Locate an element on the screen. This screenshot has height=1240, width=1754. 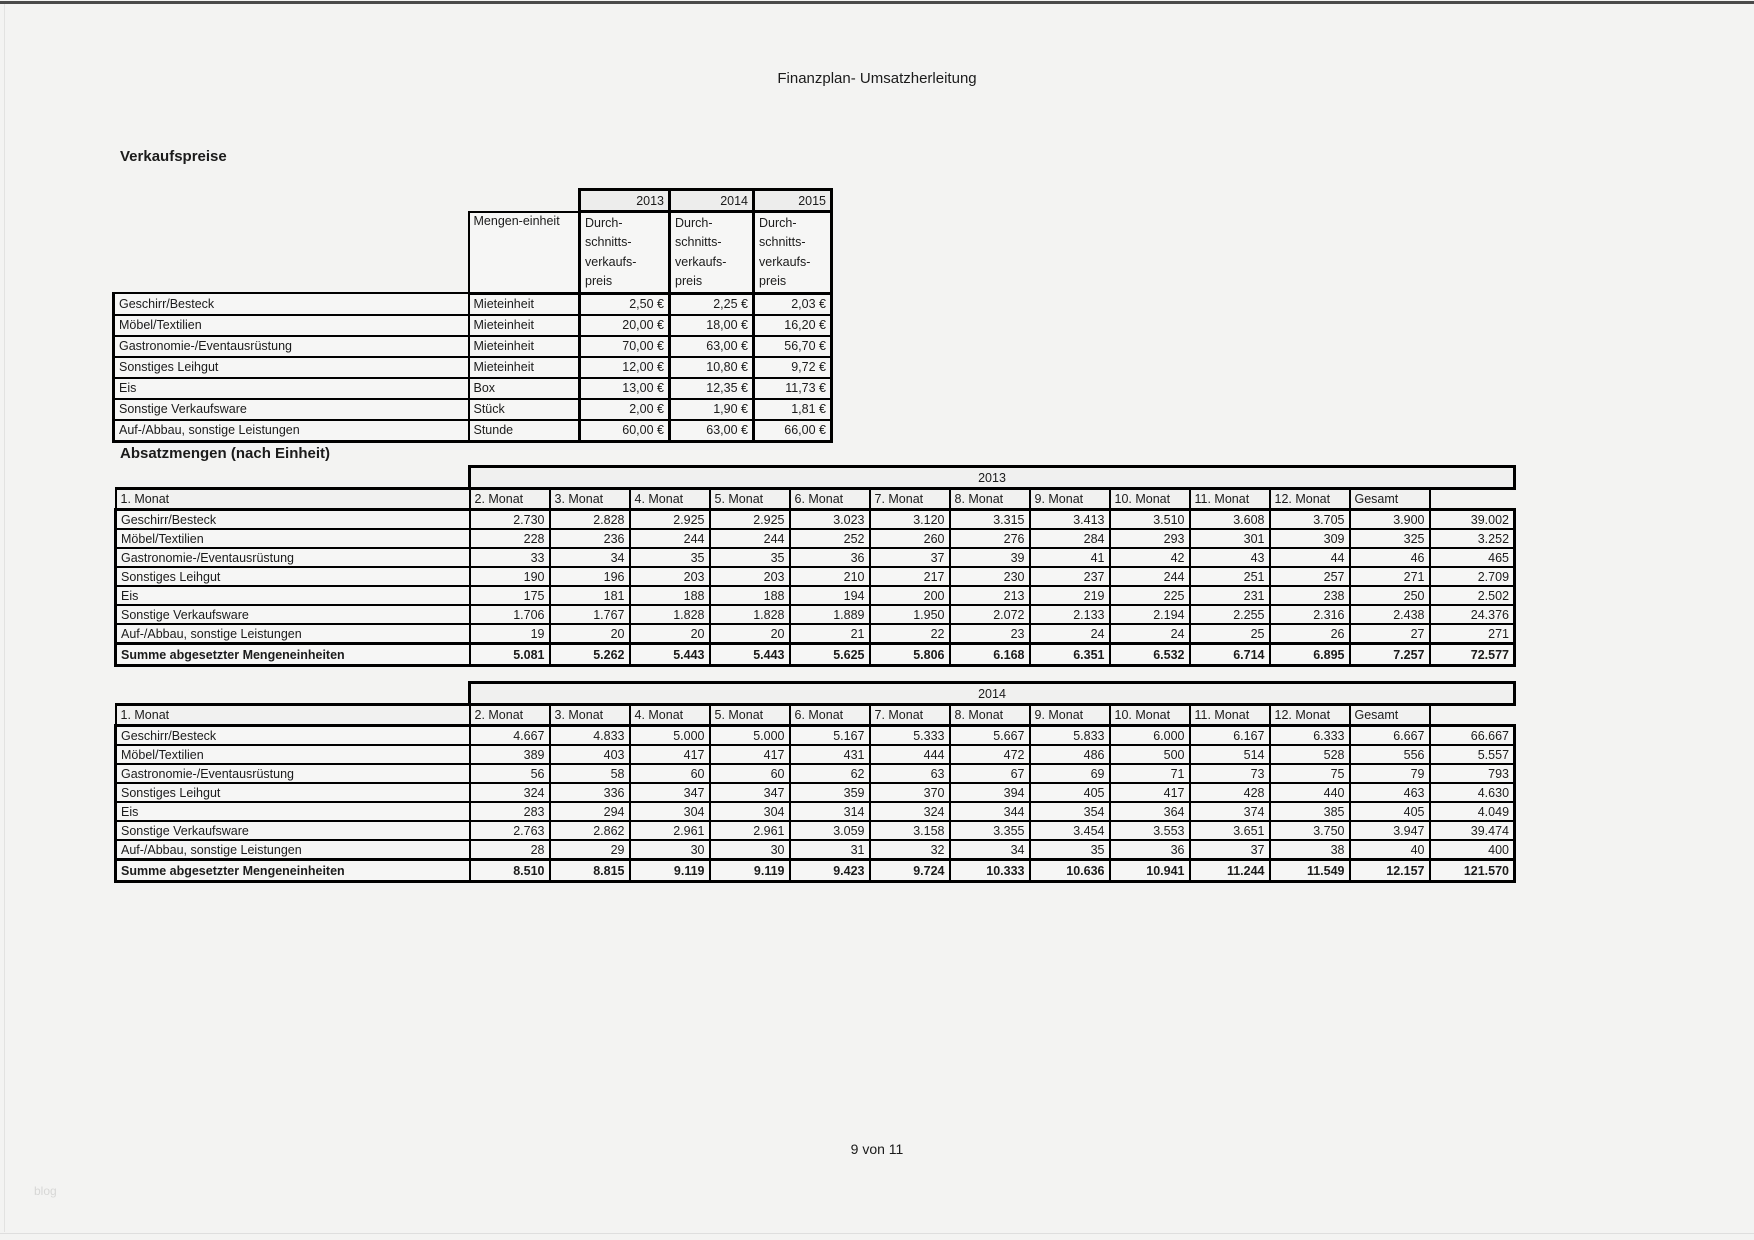
value-cell: 6.000 is located at coordinates (1149, 735).